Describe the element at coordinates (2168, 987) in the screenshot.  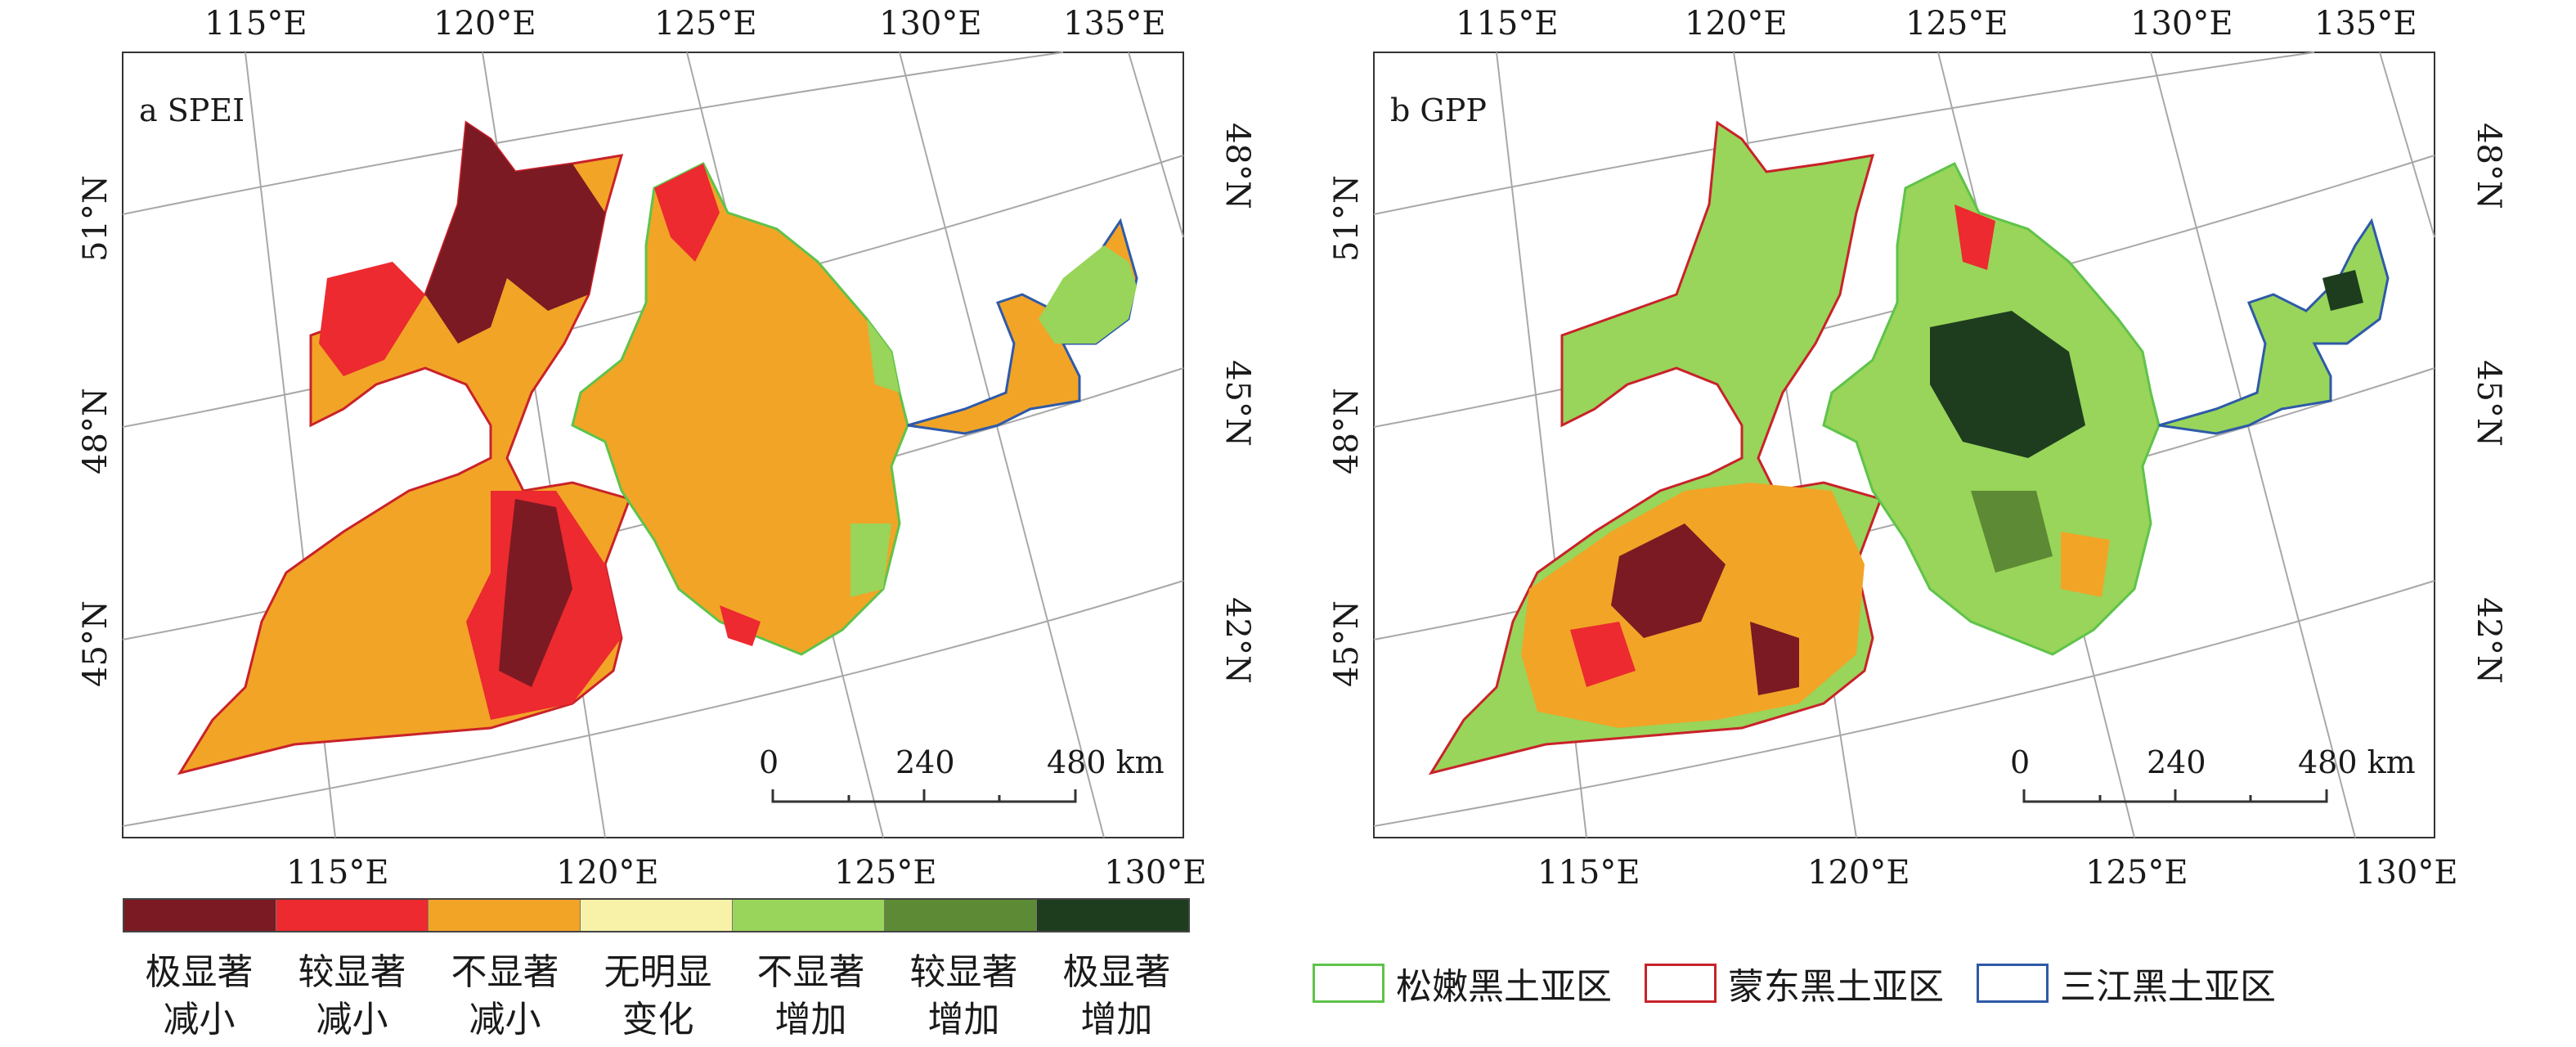
I see `region-label: 三江黑土亚区` at that location.